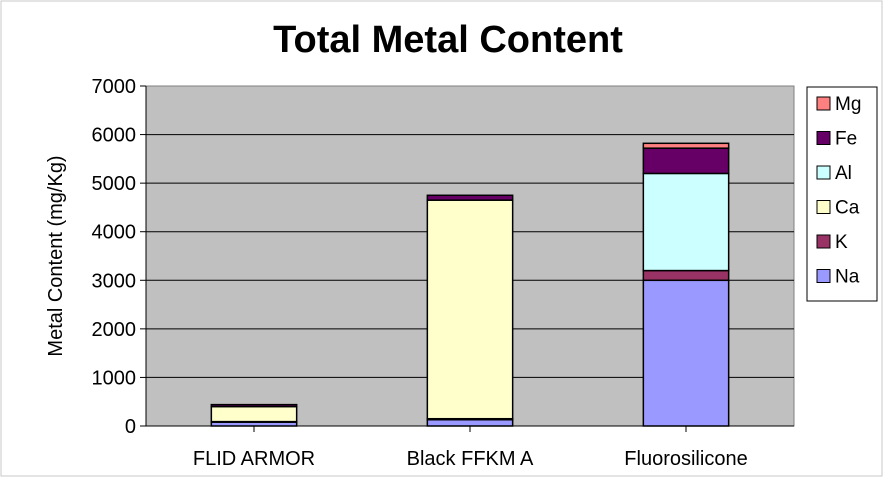 This screenshot has width=883, height=477. Describe the element at coordinates (846, 139) in the screenshot. I see `legend-label-fe: Fe` at that location.